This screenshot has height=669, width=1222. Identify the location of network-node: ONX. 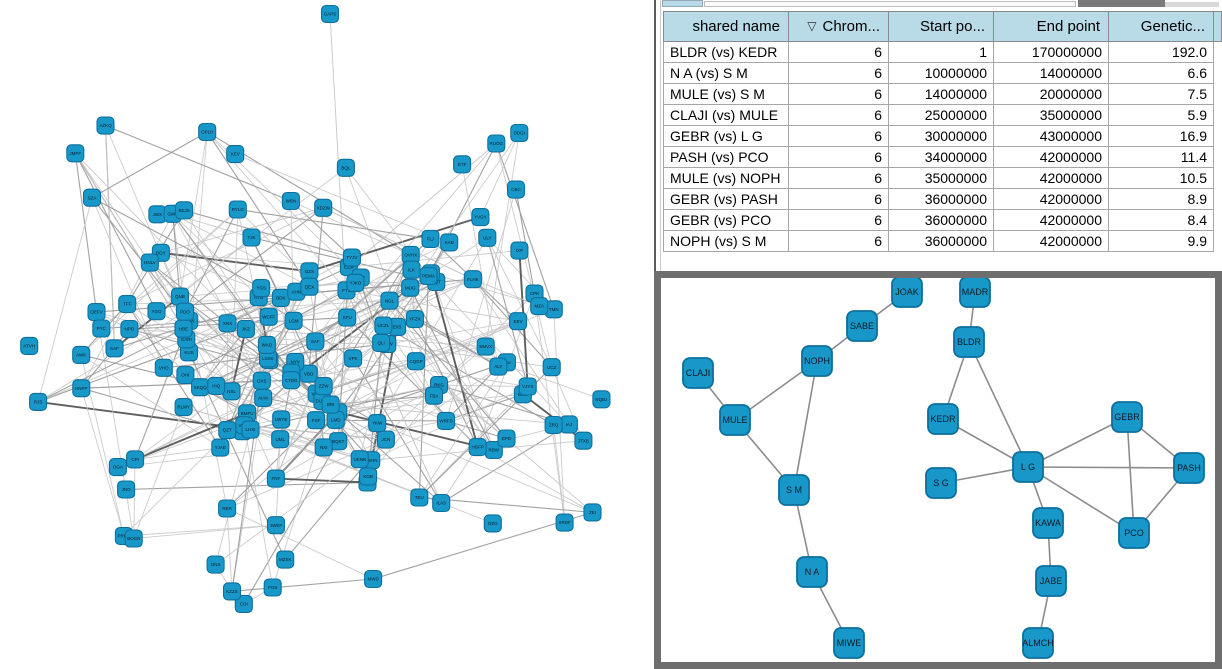
(215, 564).